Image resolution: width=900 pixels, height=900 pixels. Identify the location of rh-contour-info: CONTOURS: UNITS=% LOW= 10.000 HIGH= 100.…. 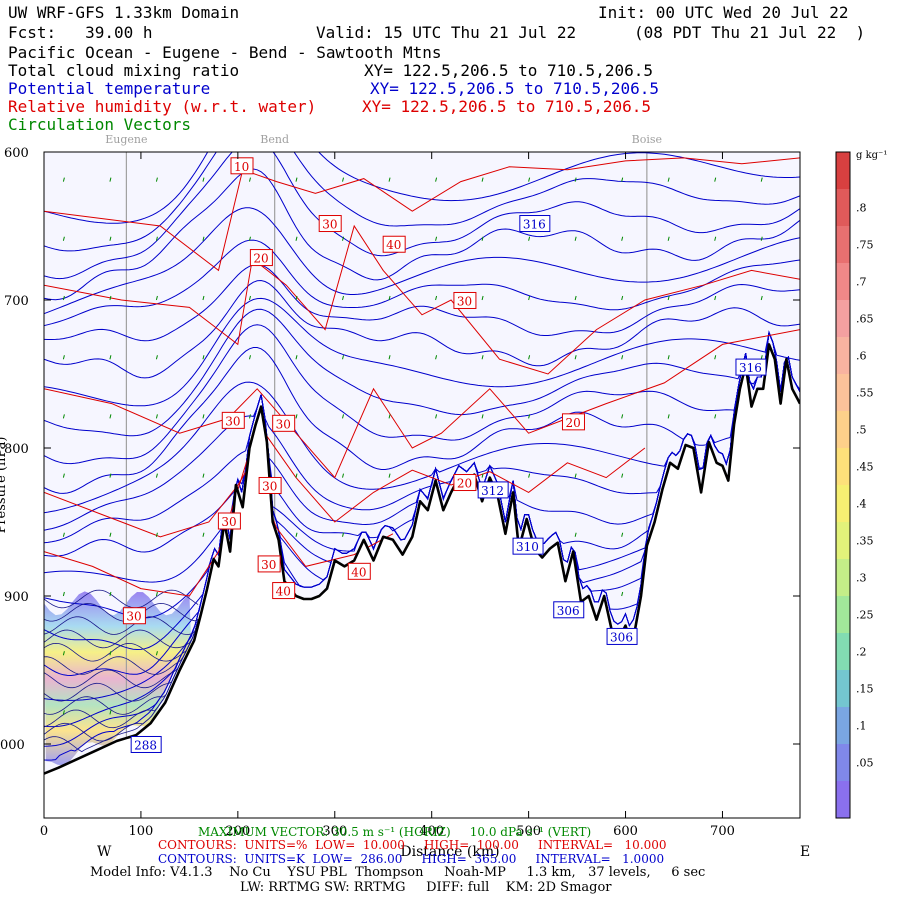
(412, 845).